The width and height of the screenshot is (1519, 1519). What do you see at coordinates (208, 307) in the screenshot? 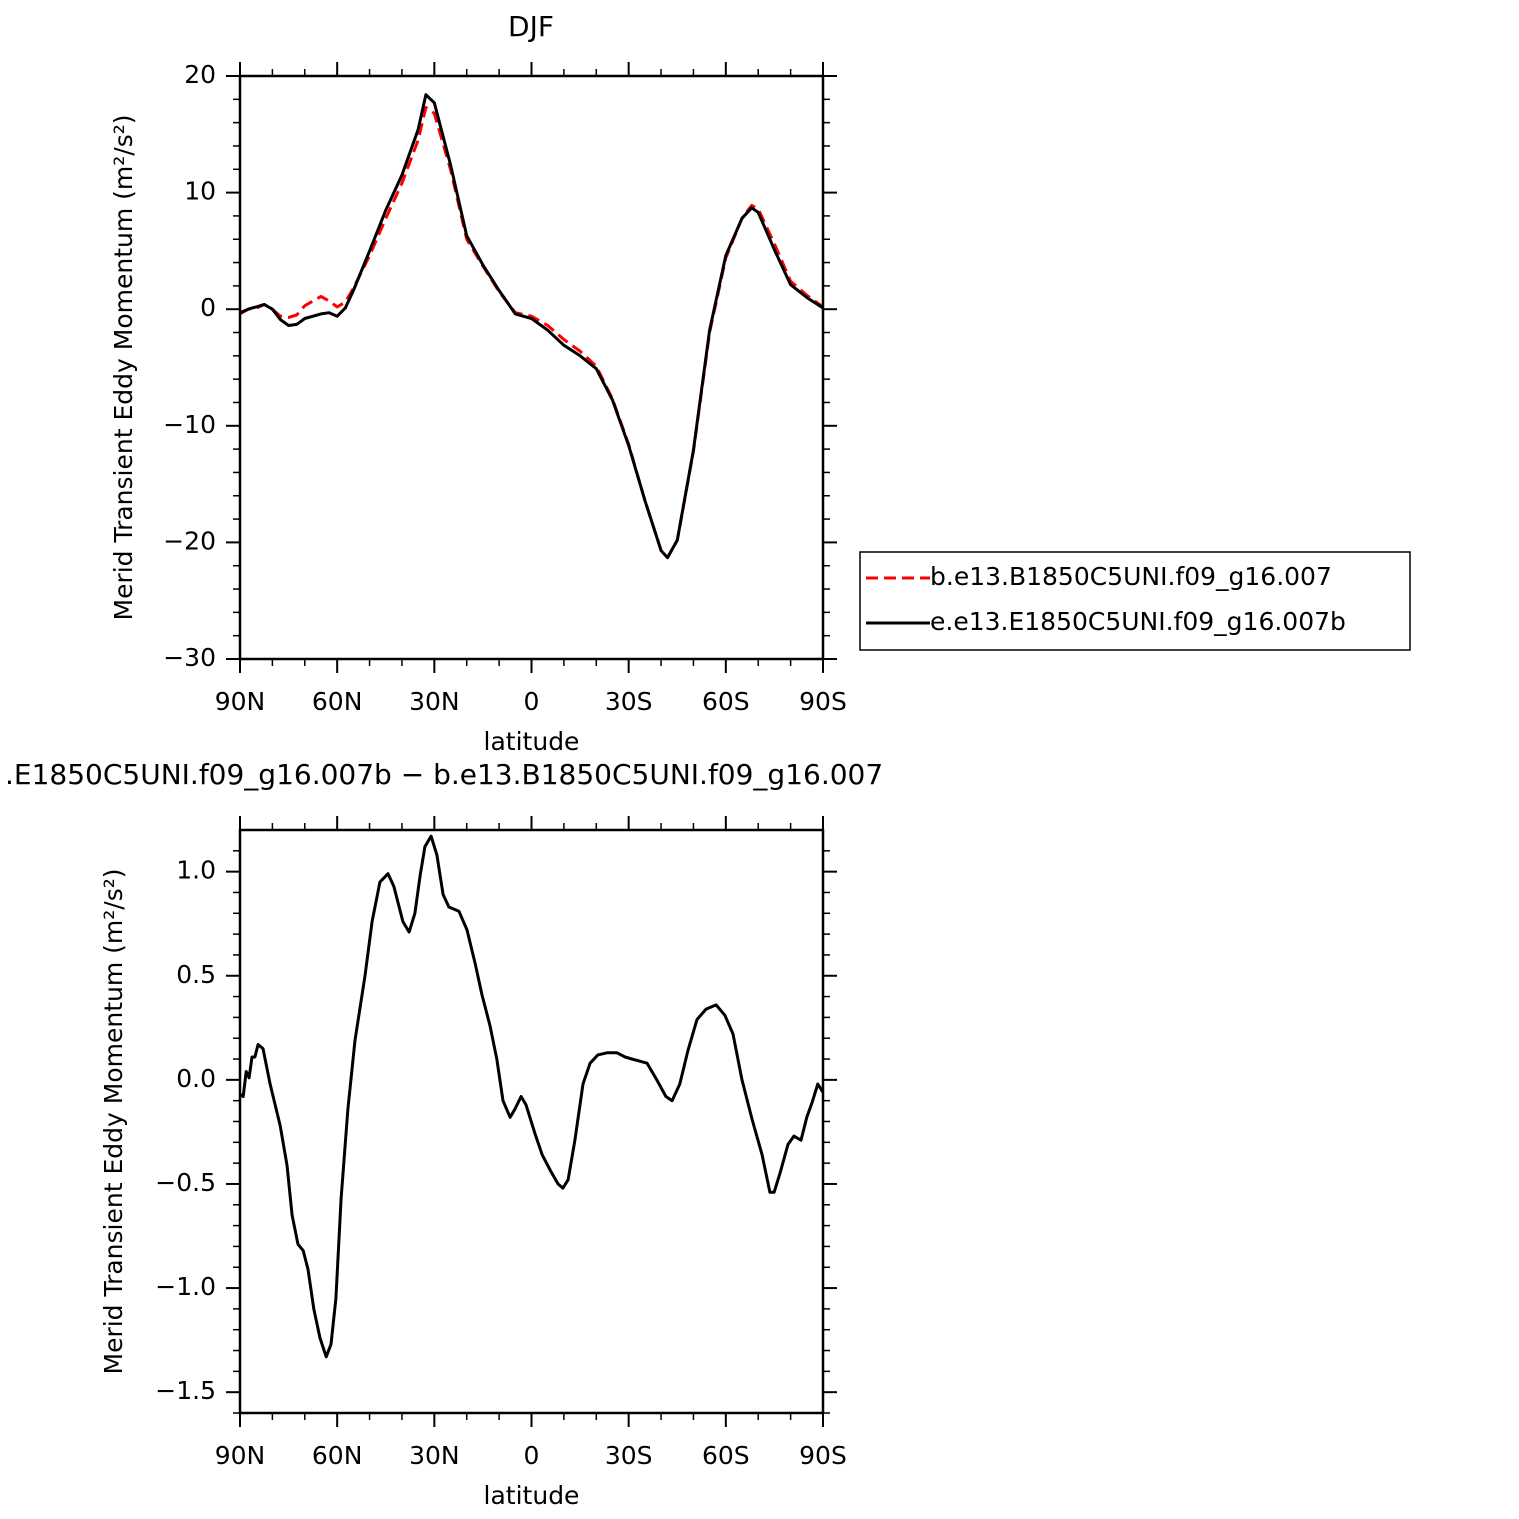
I see `y-tick-label: 0` at bounding box center [208, 307].